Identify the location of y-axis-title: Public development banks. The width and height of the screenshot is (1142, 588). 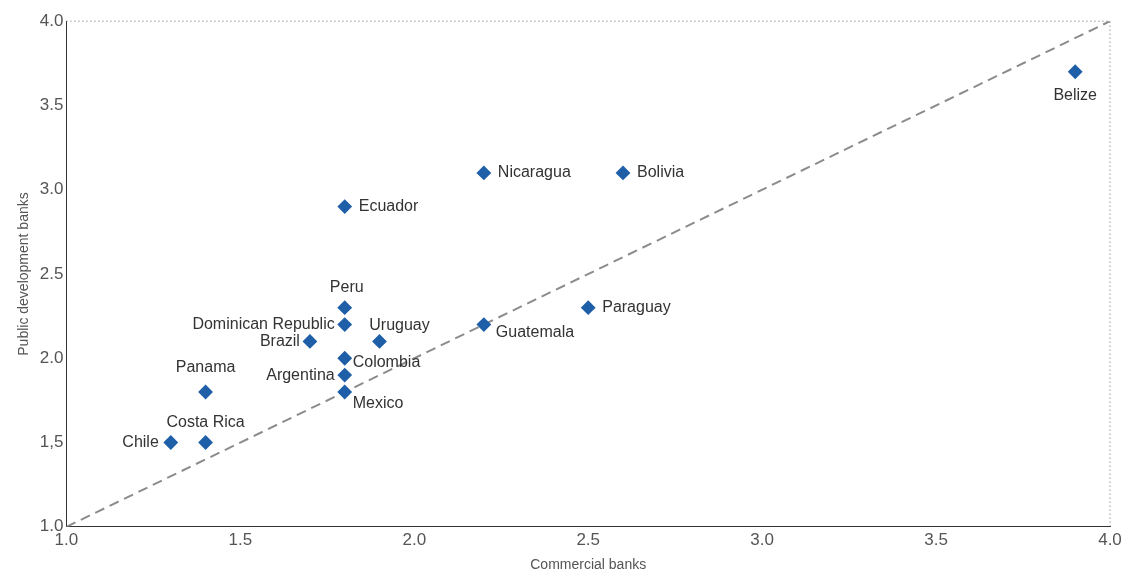
(23, 274).